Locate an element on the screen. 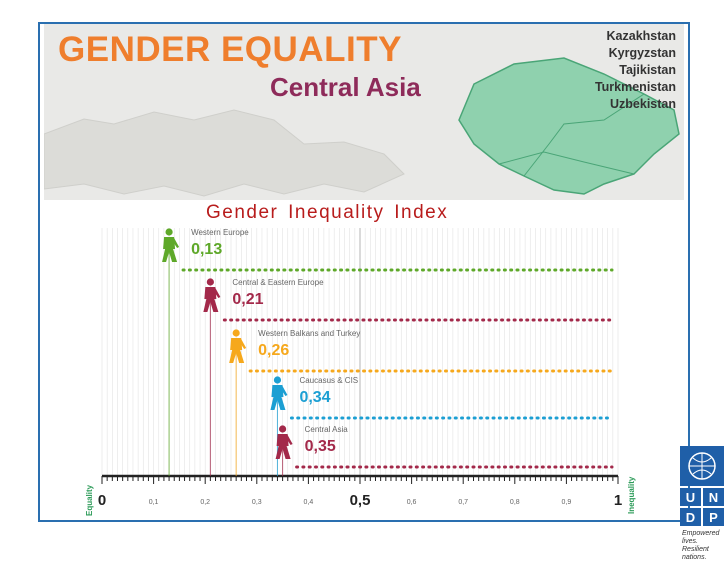  region-label: Caucasus & CIS is located at coordinates (328, 380).